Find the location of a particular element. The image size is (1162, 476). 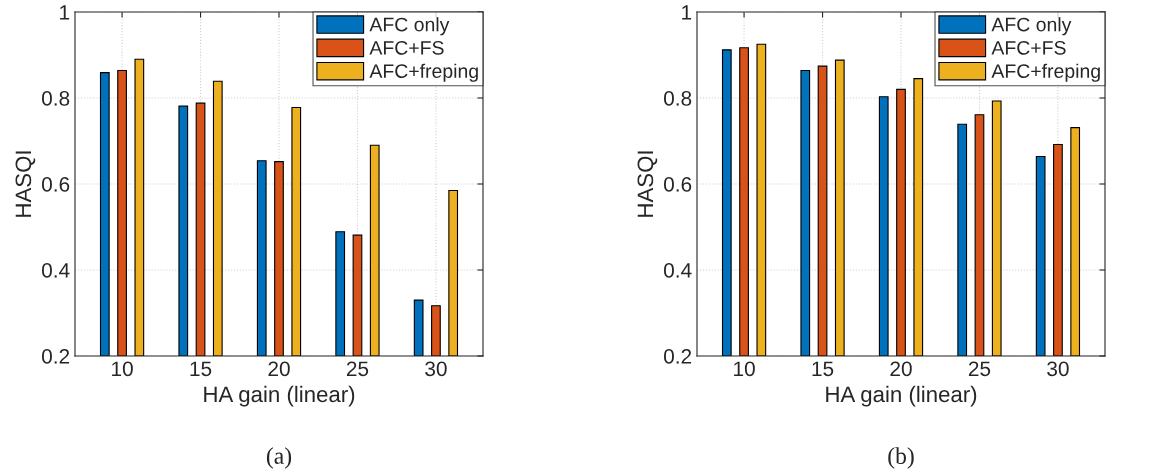

text: (a) is located at coordinates (279, 458).